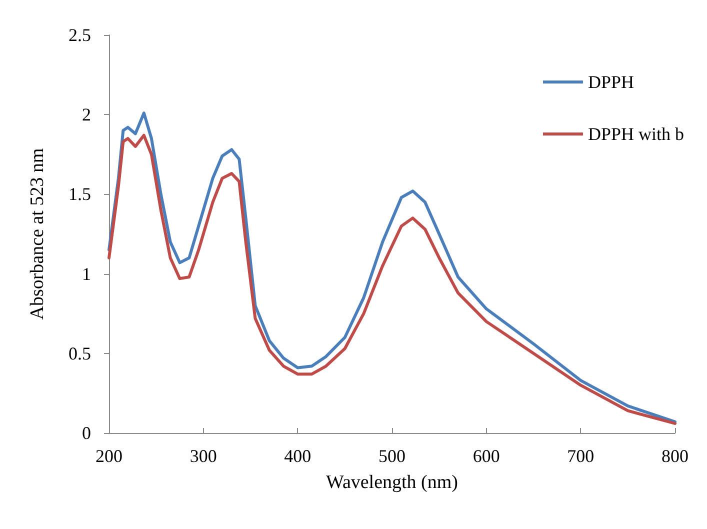 This screenshot has height=529, width=707. What do you see at coordinates (392, 456) in the screenshot?
I see `x-tick-label: 500` at bounding box center [392, 456].